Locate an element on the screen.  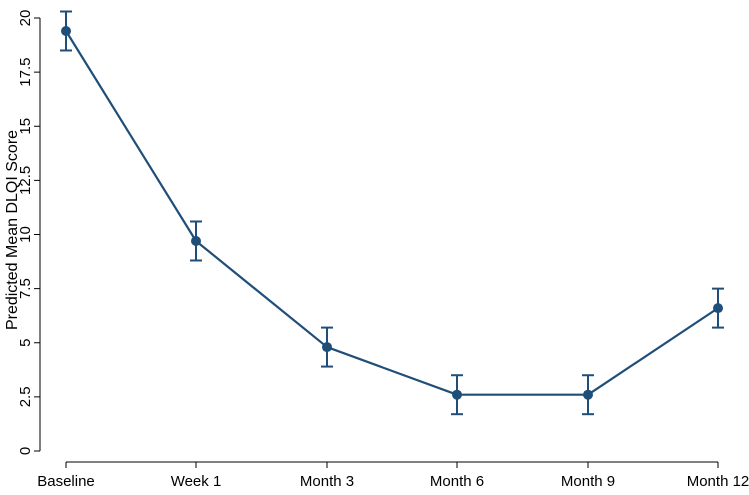
y-tick-label: 20 is located at coordinates (25, 18).